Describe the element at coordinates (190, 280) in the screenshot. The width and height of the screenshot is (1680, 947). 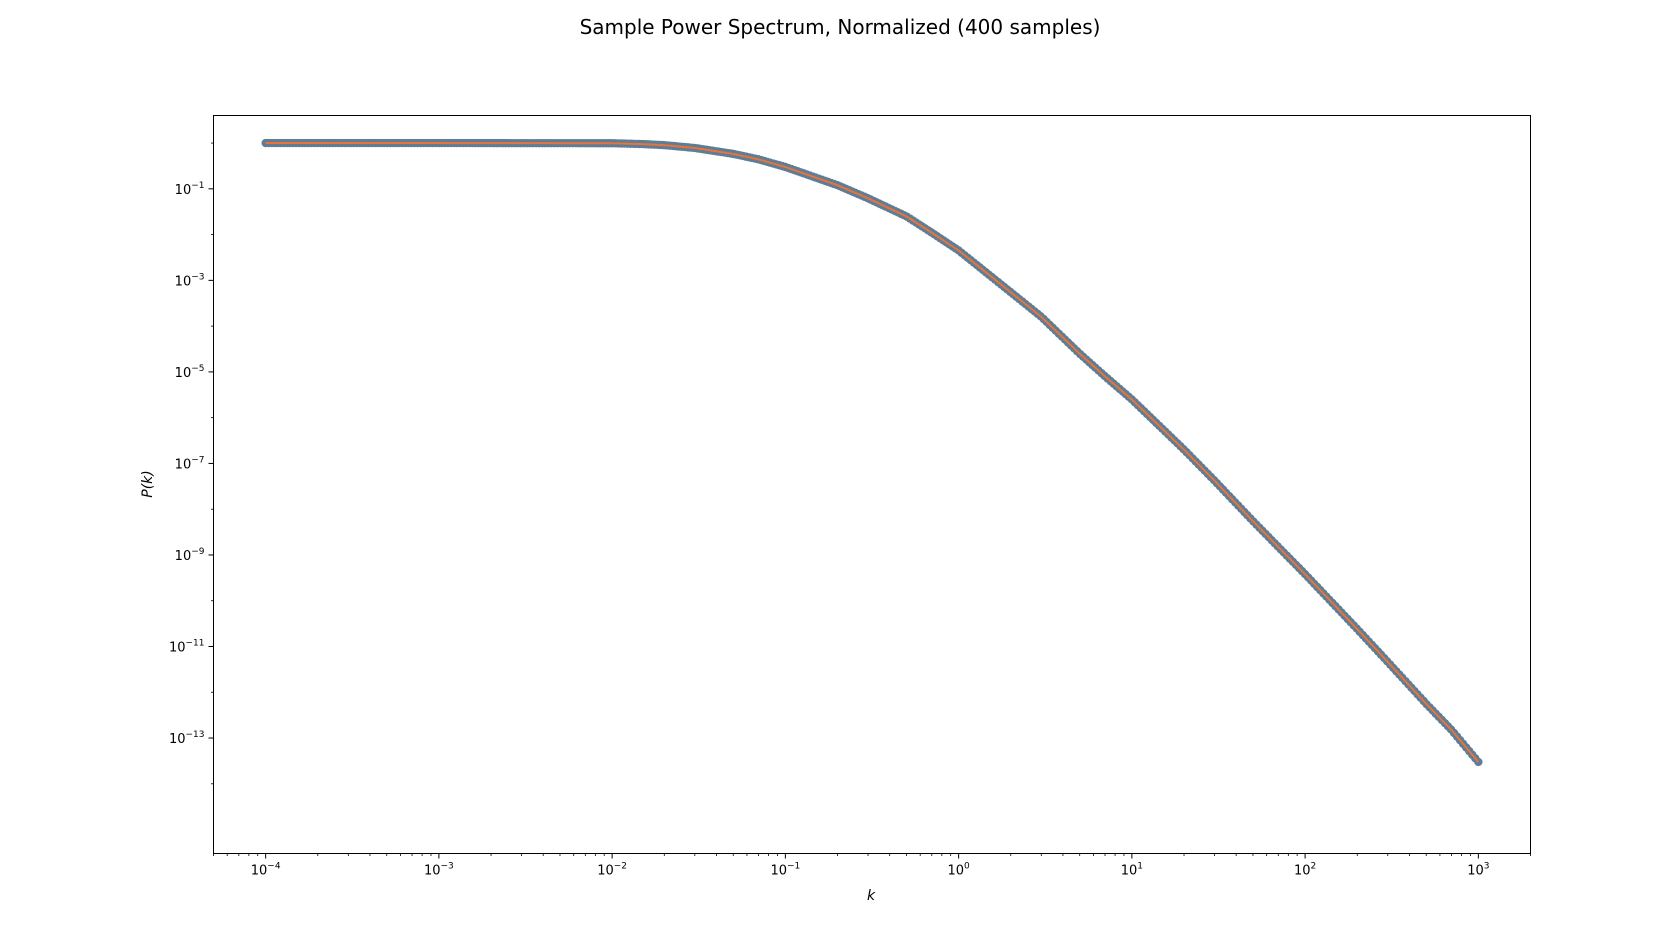
I see `y-tick-label: 10⁻³` at that location.